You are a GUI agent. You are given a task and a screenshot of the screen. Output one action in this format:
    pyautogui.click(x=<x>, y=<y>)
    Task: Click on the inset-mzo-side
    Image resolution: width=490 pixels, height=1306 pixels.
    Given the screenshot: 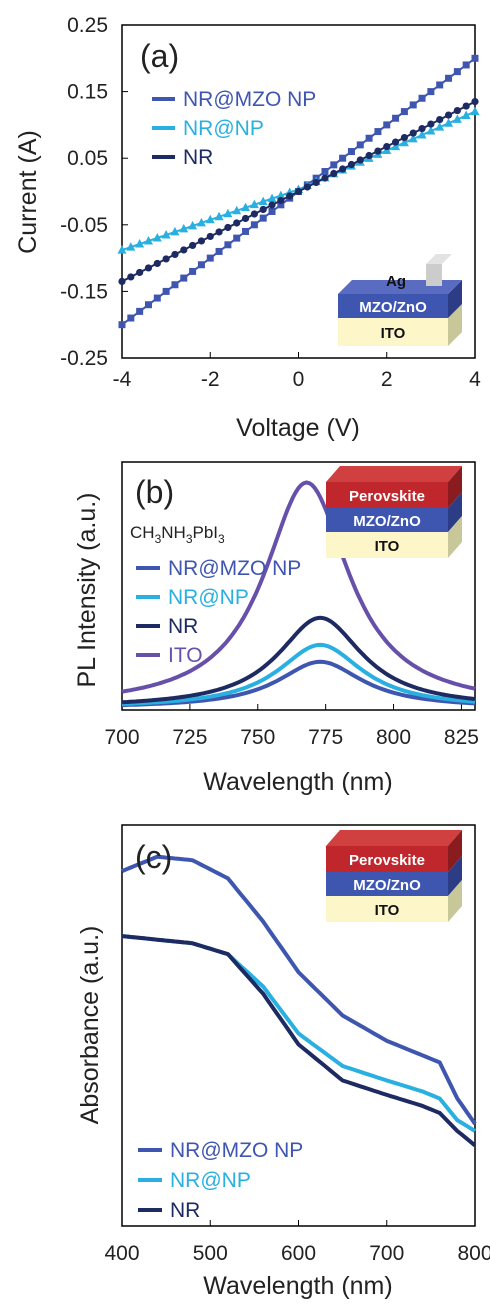 What is the action you would take?
    pyautogui.click(x=455, y=512)
    